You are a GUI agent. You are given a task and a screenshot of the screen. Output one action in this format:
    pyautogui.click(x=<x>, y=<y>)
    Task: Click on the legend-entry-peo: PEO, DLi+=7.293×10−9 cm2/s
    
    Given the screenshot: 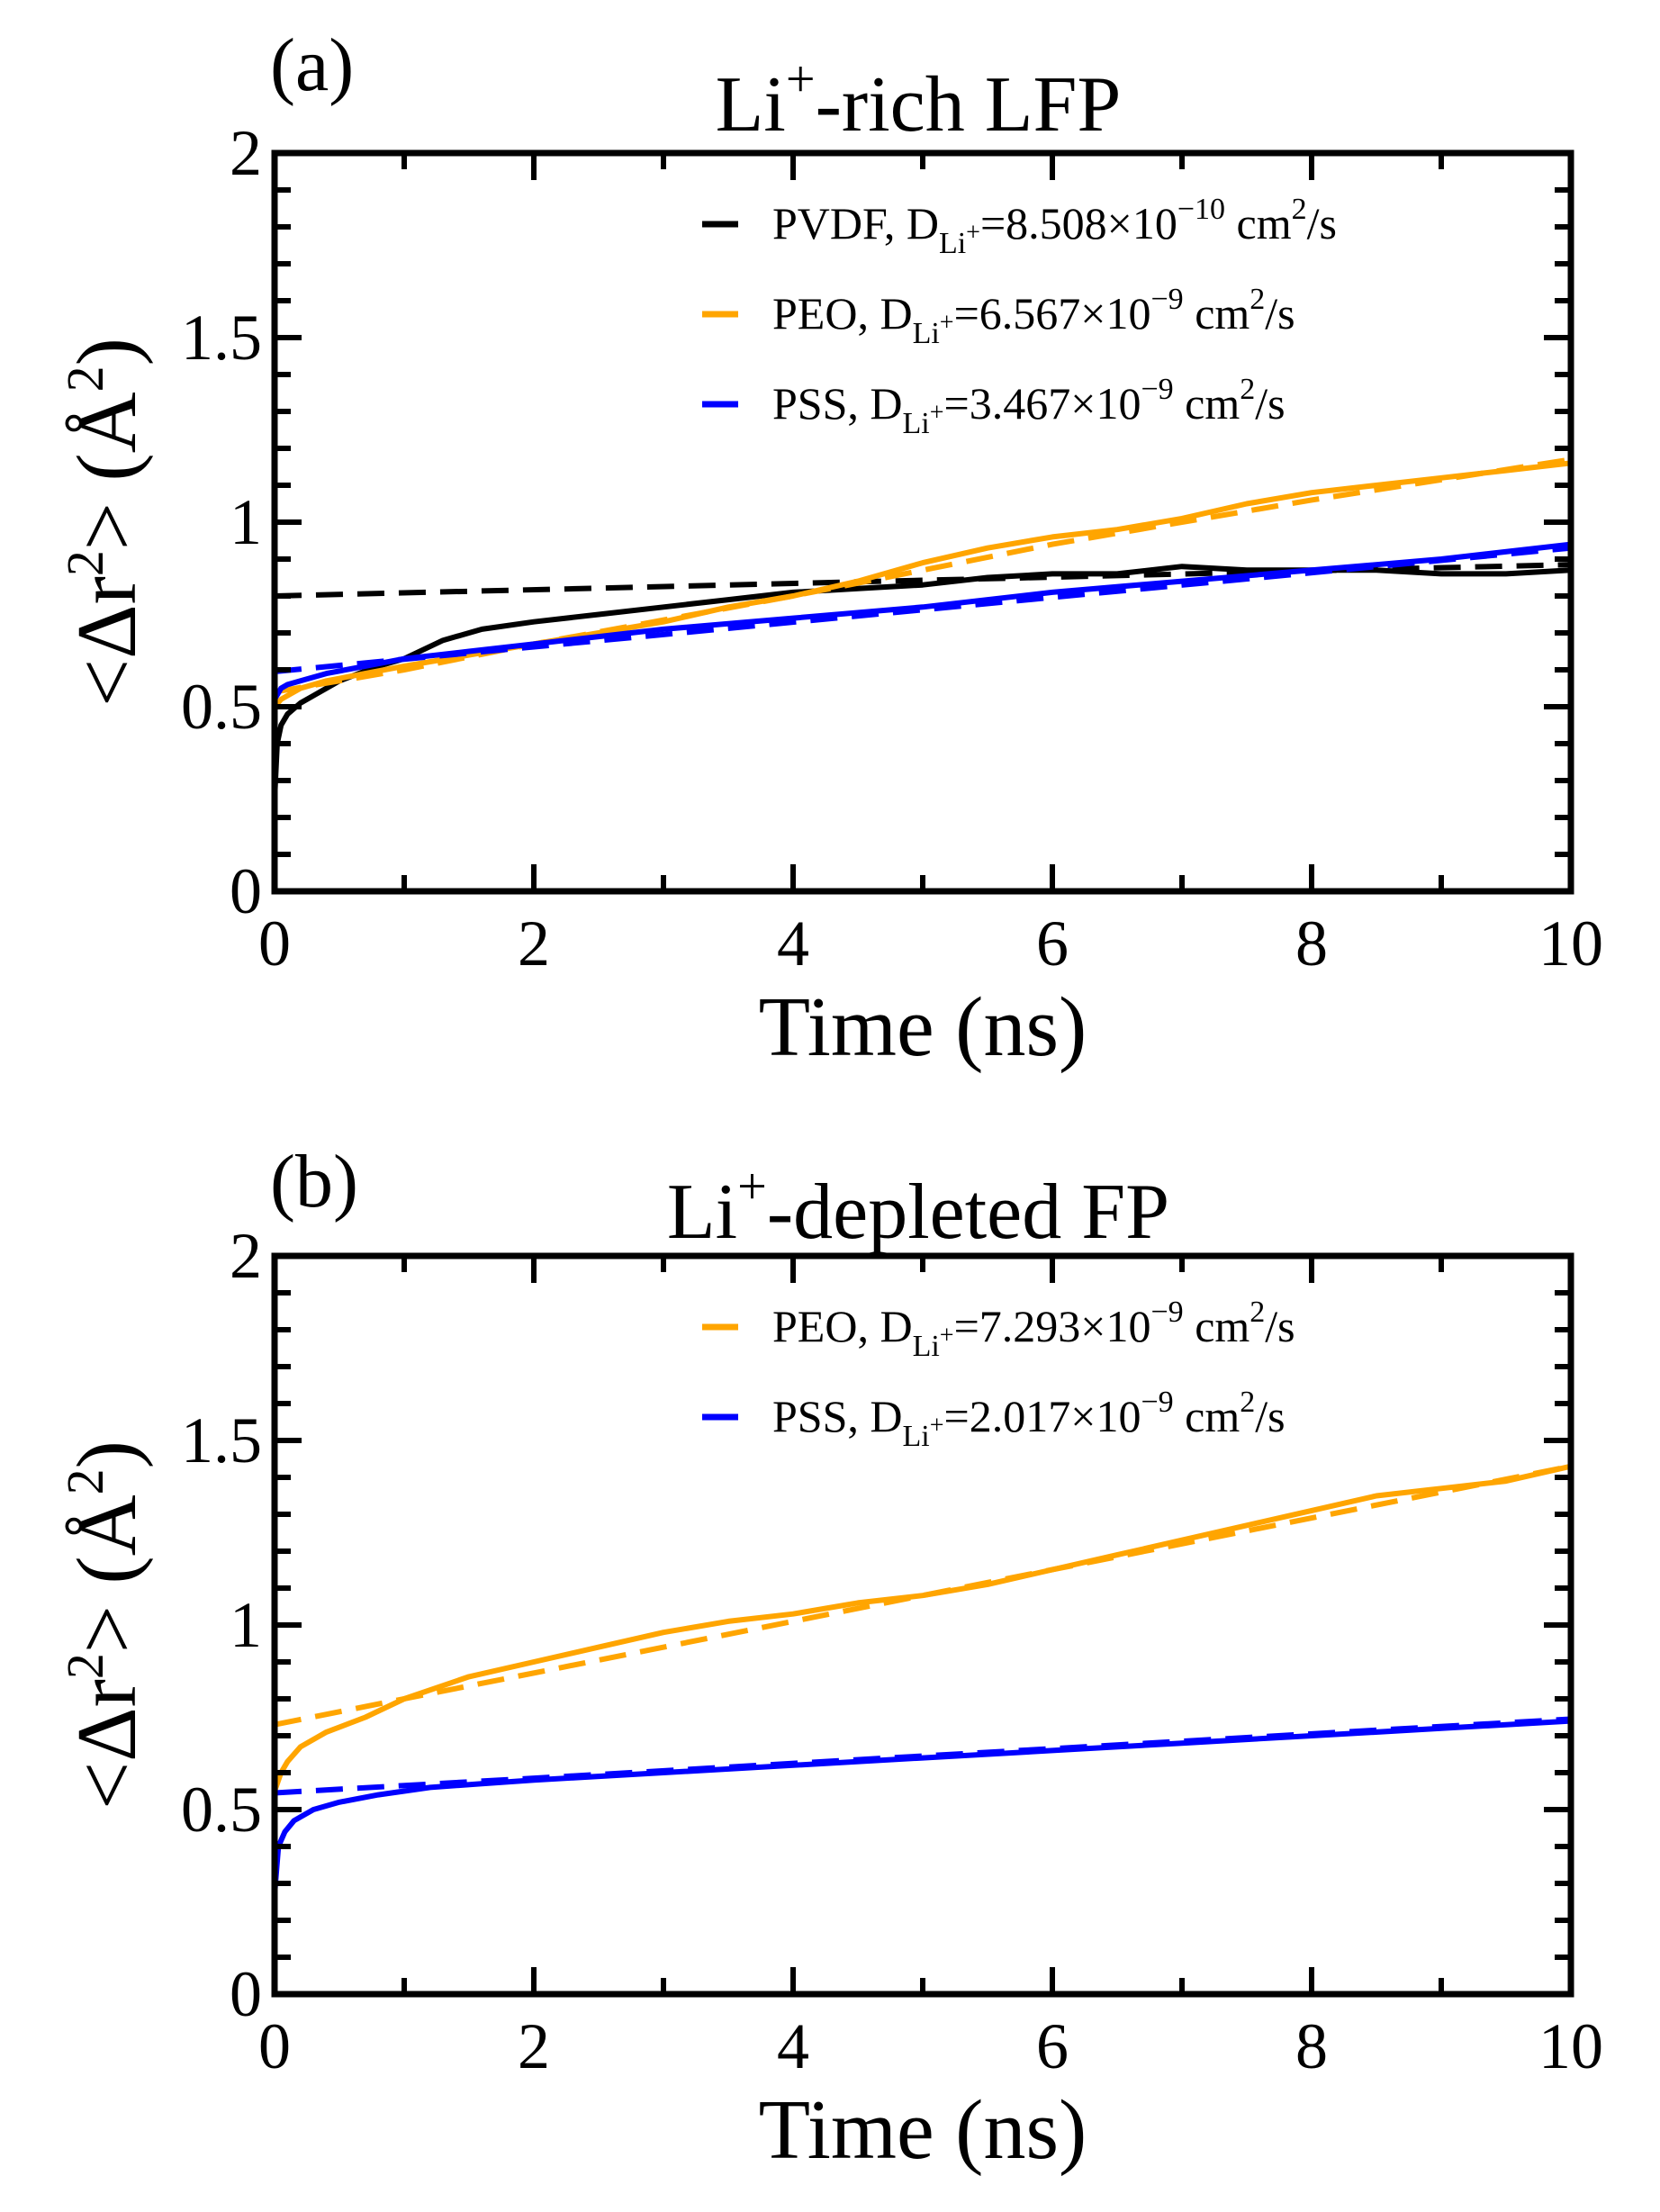 What is the action you would take?
    pyautogui.click(x=1034, y=1329)
    